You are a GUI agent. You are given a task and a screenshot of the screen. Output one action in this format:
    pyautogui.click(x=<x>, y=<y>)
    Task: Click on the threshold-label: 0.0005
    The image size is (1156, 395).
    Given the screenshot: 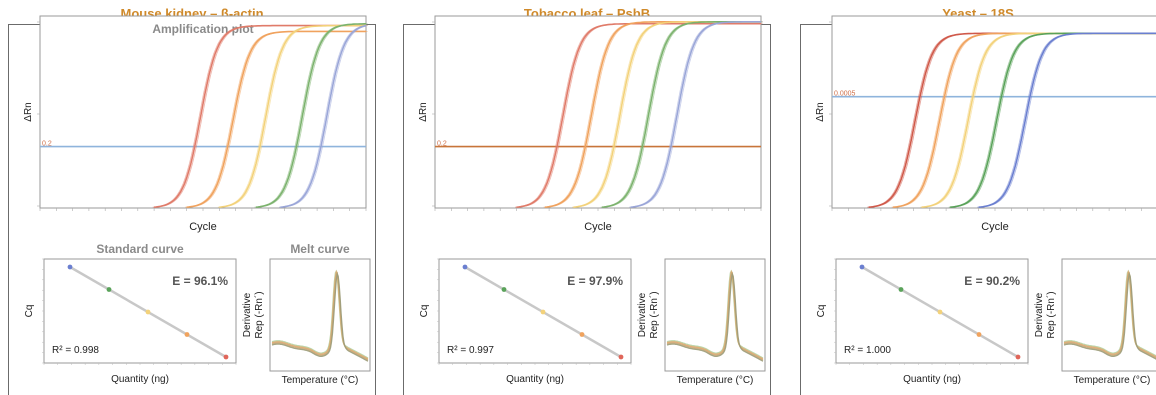 What is the action you would take?
    pyautogui.click(x=845, y=94)
    